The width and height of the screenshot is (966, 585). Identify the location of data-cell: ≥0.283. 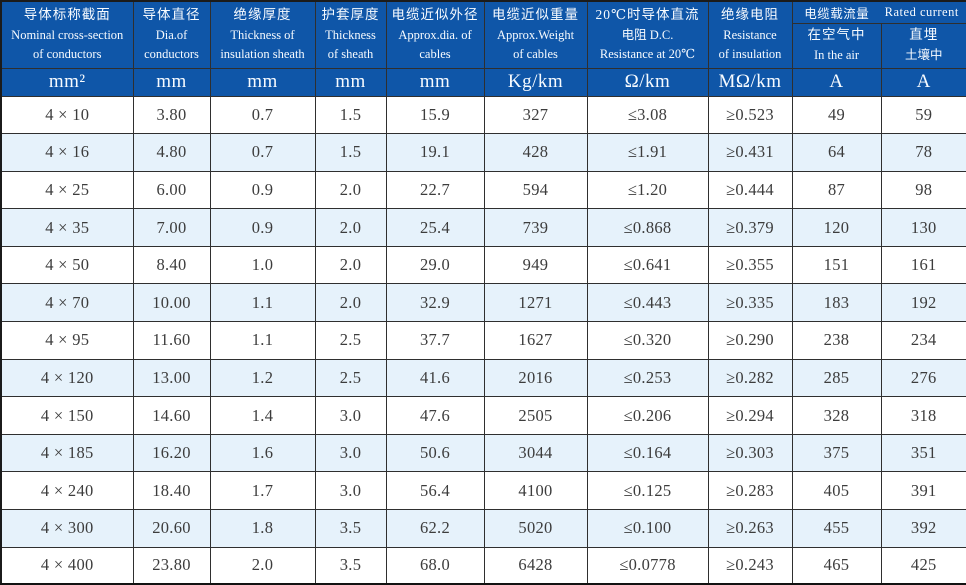
(750, 491).